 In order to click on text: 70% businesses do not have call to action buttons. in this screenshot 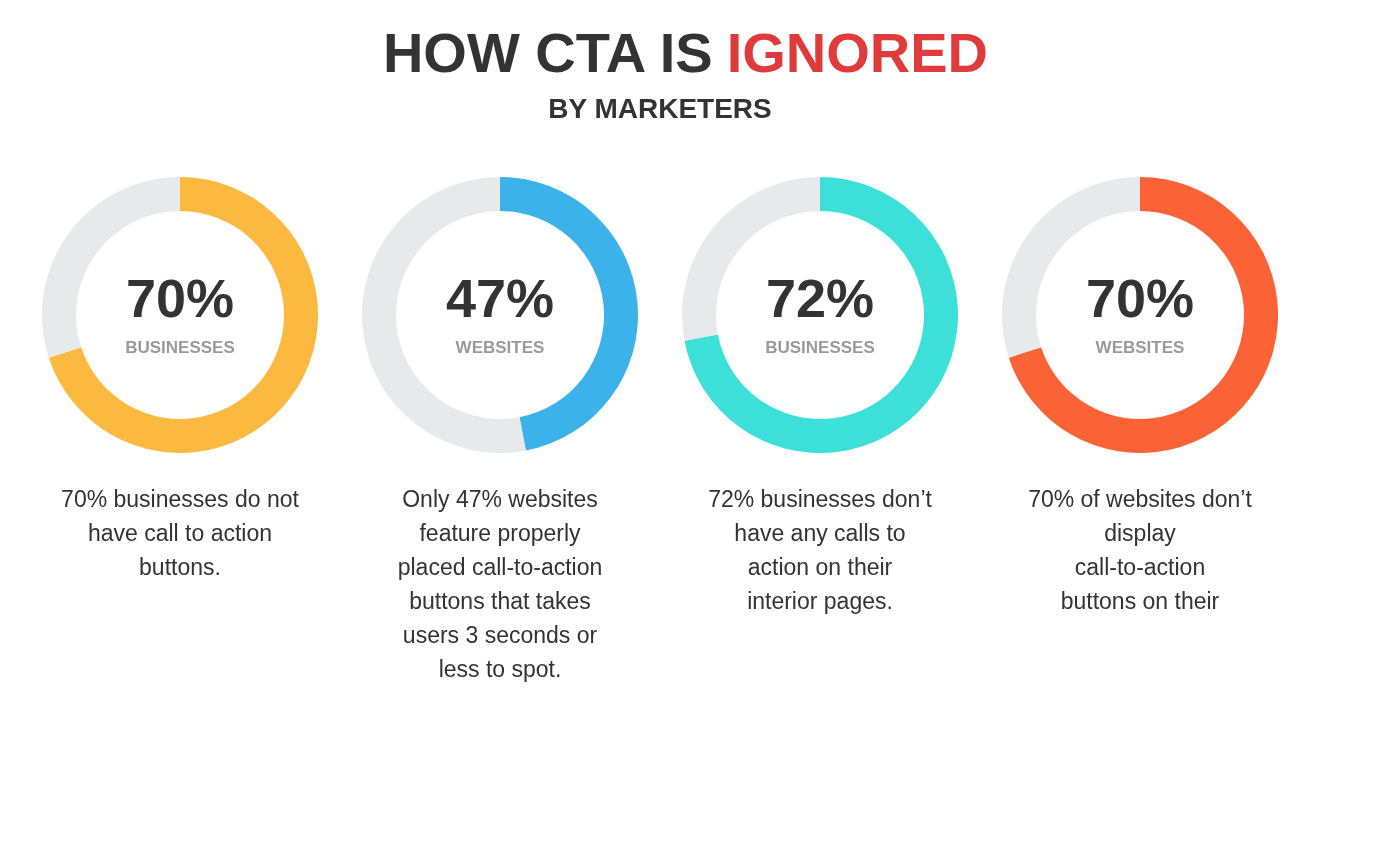, I will do `click(180, 533)`.